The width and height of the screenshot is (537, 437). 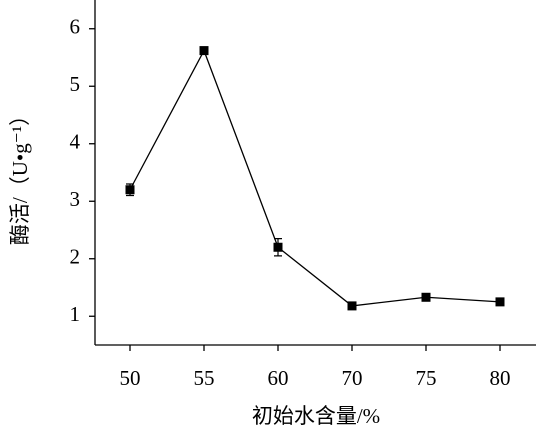 What do you see at coordinates (500, 378) in the screenshot?
I see `x-tick-label: 80` at bounding box center [500, 378].